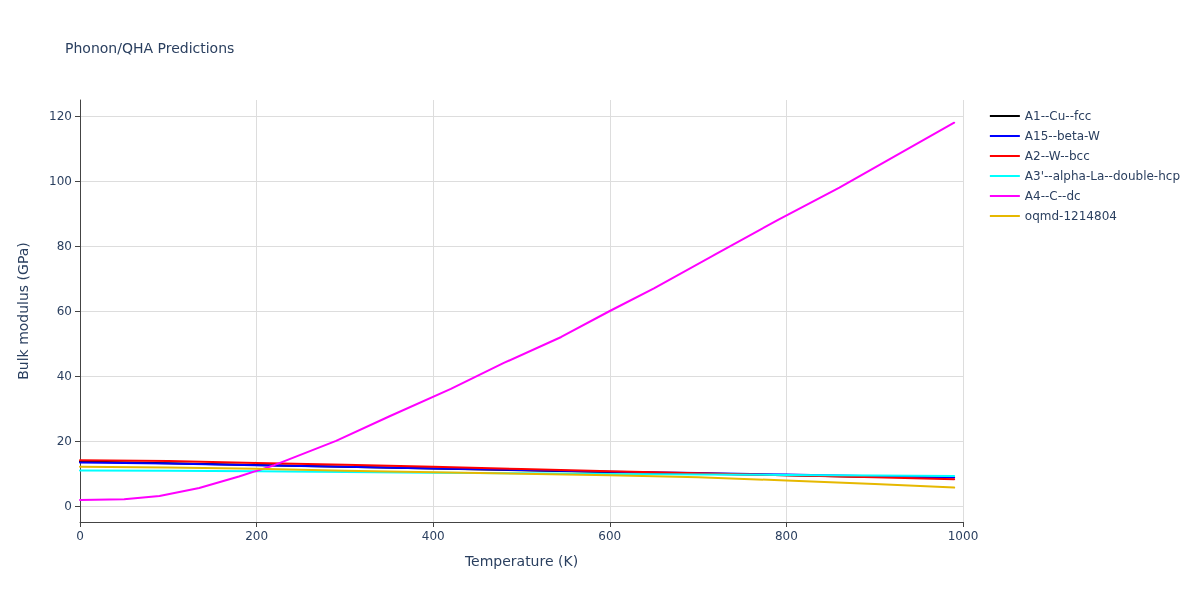 The width and height of the screenshot is (1200, 600). Describe the element at coordinates (23, 311) in the screenshot. I see `y-axis-title: Bulk modulus (GPa)` at that location.